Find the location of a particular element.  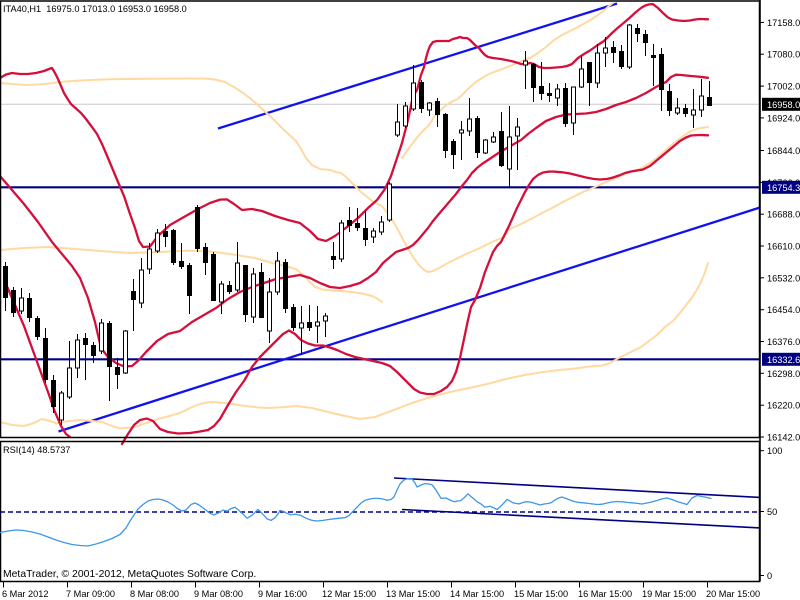

svg-text: 13 Mar 15:00 is located at coordinates (413, 594).